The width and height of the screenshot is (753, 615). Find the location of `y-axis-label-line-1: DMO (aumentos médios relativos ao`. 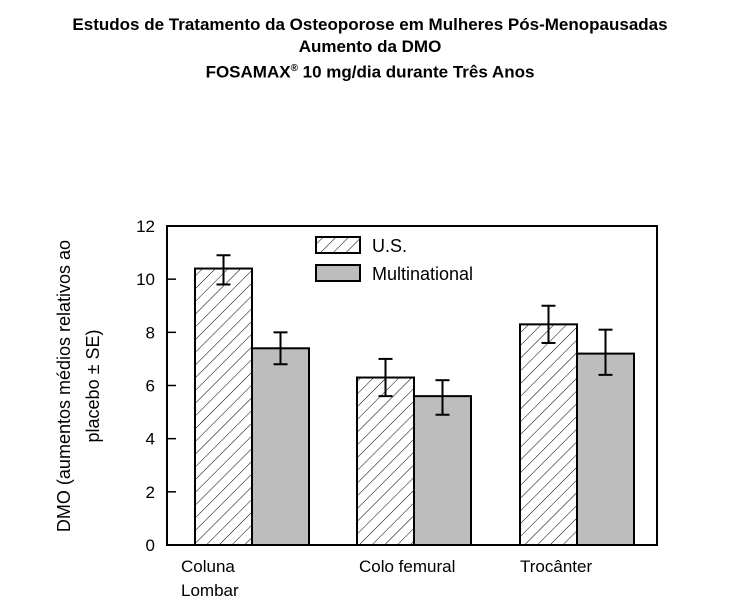

y-axis-label-line-1: DMO (aumentos médios relativos ao is located at coordinates (64, 386).